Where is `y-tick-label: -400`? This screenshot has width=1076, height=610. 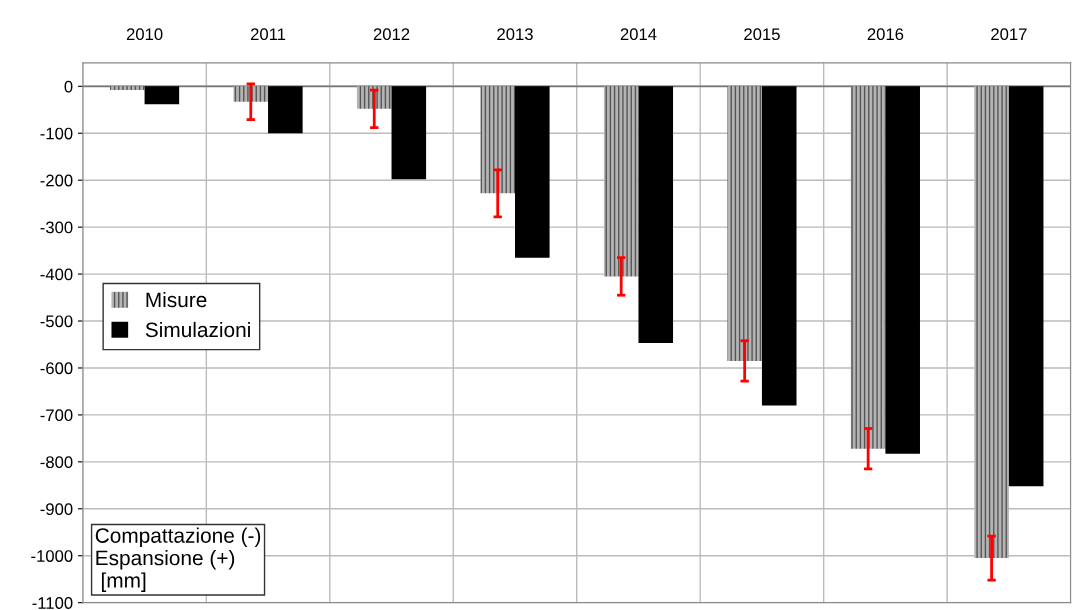 y-tick-label: -400 is located at coordinates (56, 274).